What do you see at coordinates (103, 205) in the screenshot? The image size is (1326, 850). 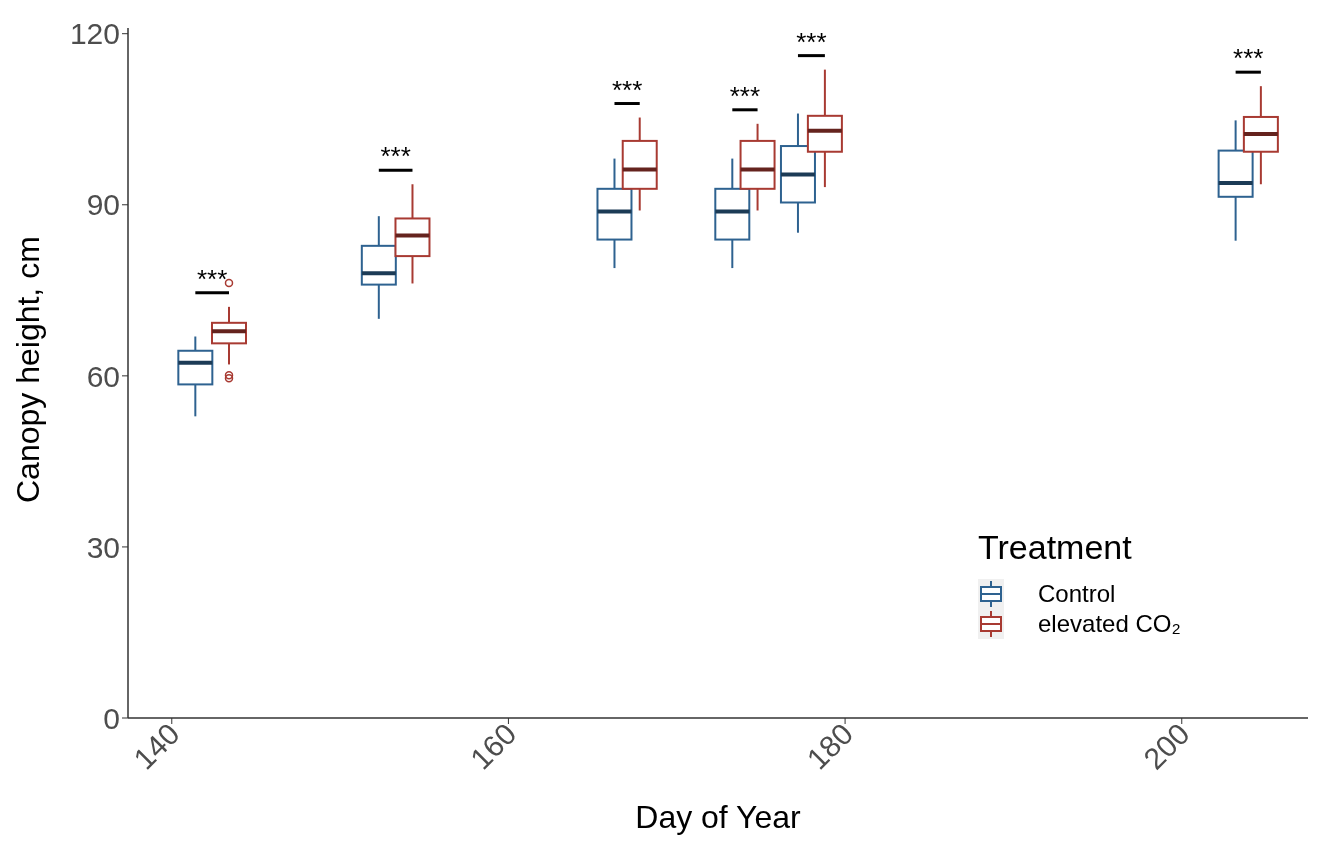 I see `y-tick-label: 90` at bounding box center [103, 205].